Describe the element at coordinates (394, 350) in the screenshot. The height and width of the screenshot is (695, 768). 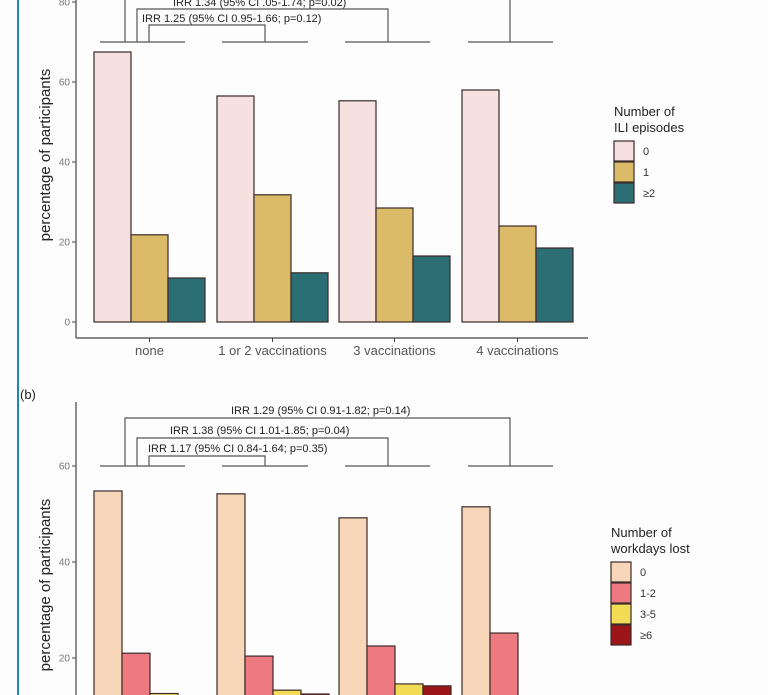
I see `x-tick-label: 3 vaccinations` at that location.